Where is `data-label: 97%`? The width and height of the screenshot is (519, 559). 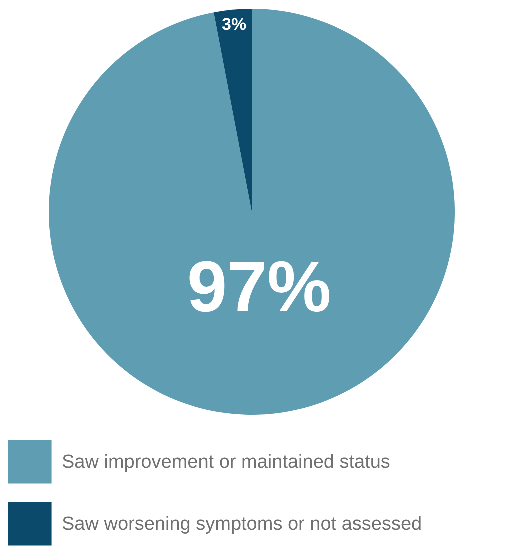
data-label: 97% is located at coordinates (259, 288).